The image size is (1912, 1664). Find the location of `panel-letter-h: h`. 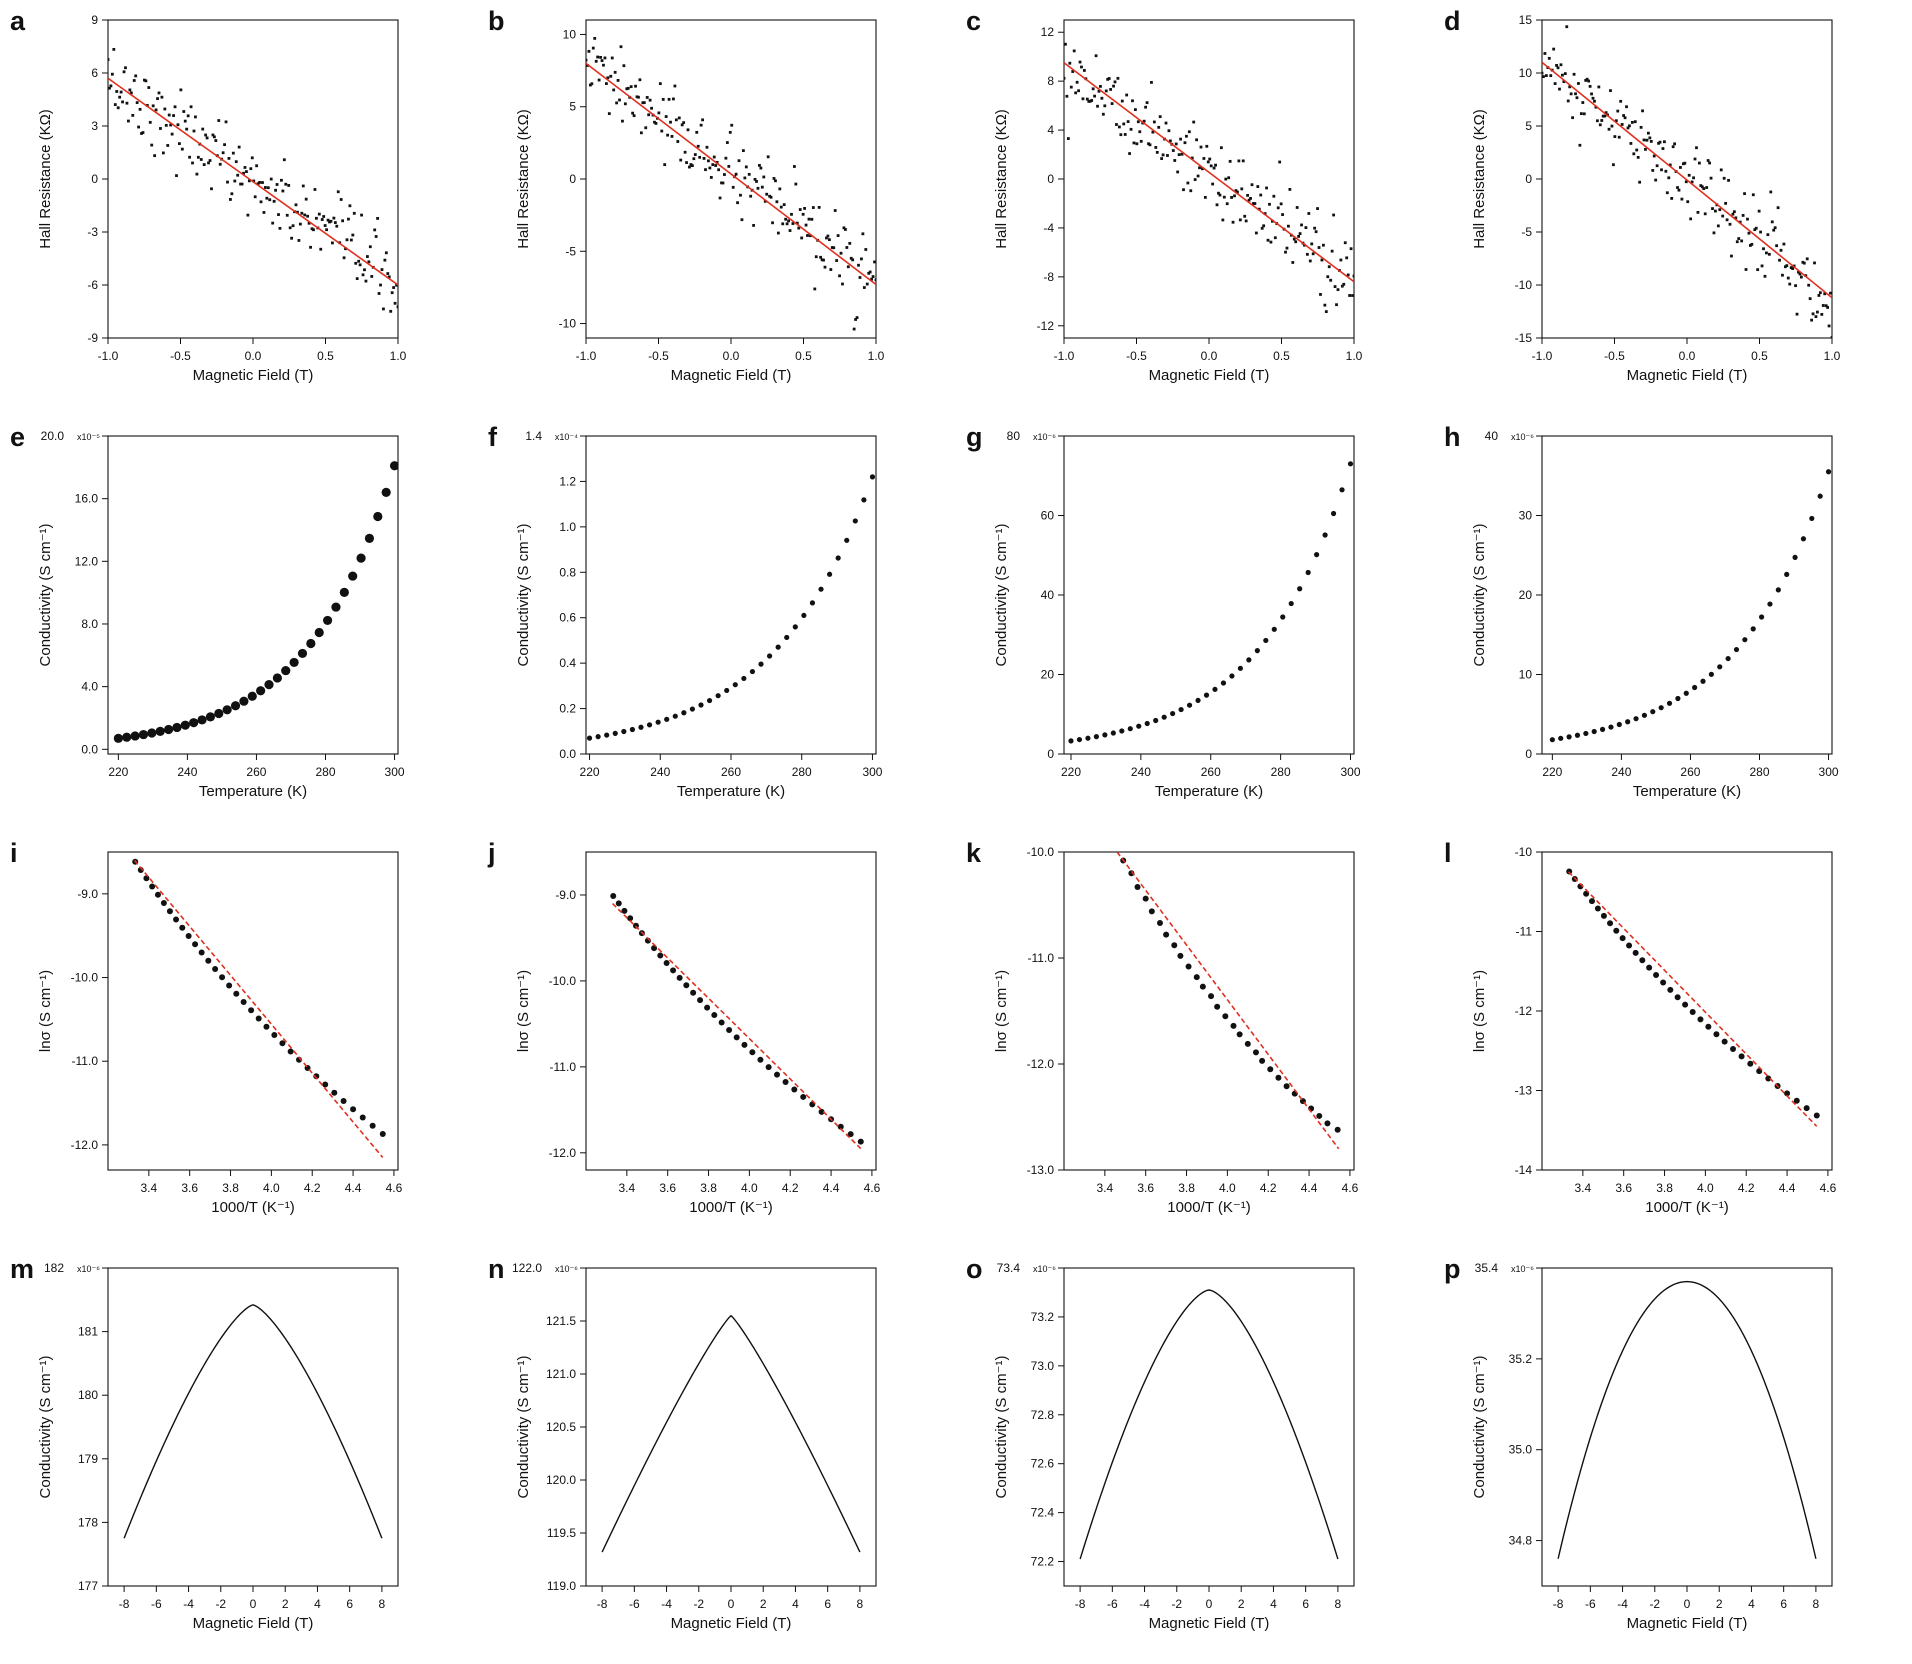

panel-letter-h: h is located at coordinates (1452, 437).